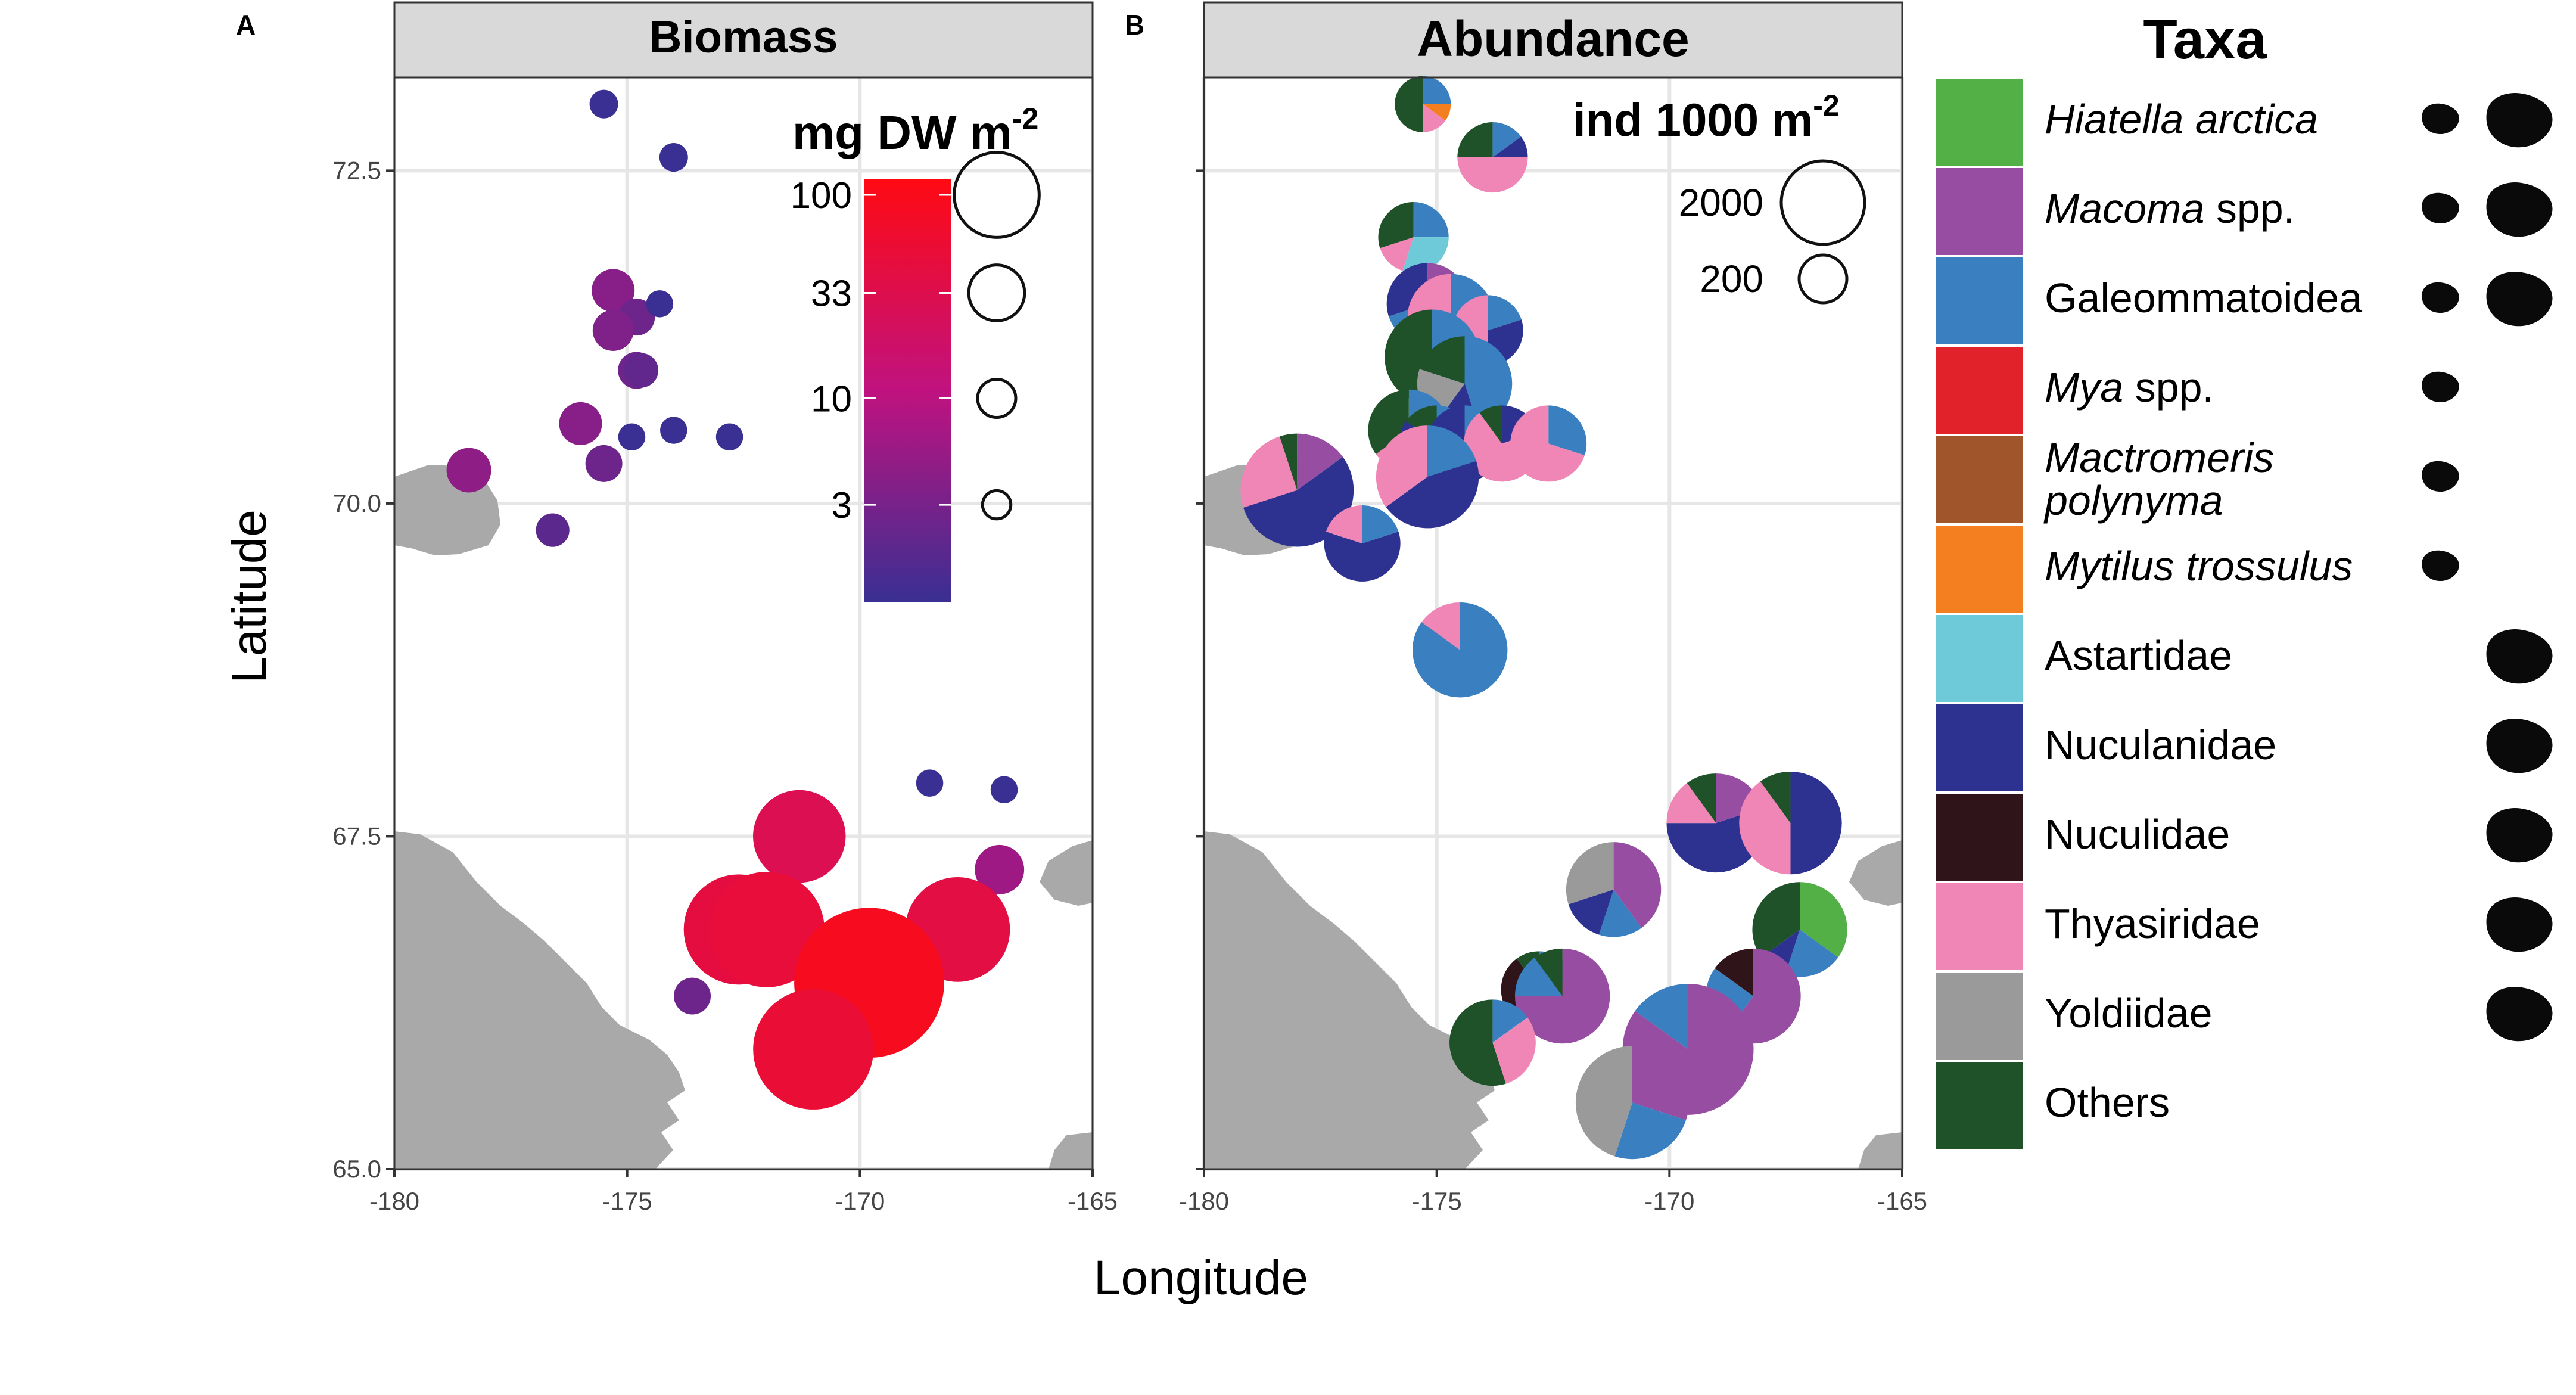 This screenshot has width=2576, height=1395. I want to click on taxa-legend-row: Astartidae, so click(2244, 658).